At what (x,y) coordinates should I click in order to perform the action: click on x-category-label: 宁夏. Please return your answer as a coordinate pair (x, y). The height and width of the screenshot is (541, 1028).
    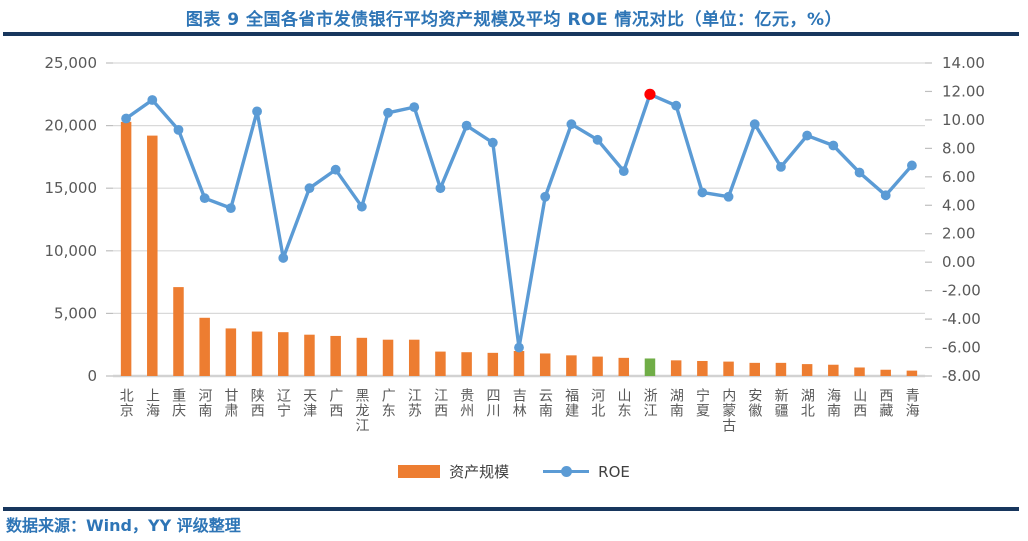
    Looking at the image, I should click on (702, 403).